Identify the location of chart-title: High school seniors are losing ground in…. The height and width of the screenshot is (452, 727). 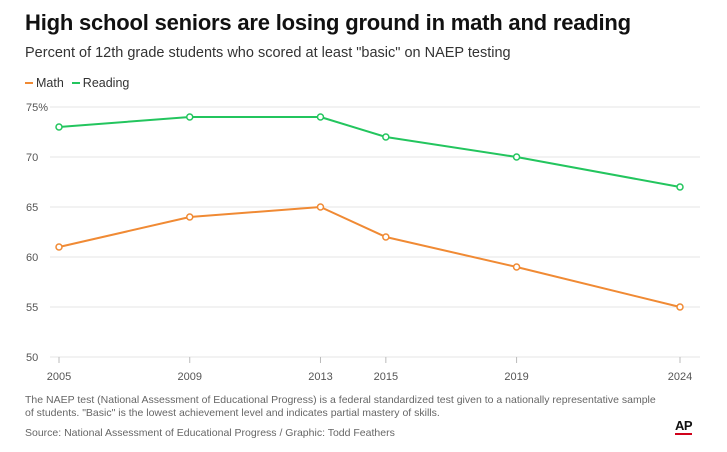
(328, 22).